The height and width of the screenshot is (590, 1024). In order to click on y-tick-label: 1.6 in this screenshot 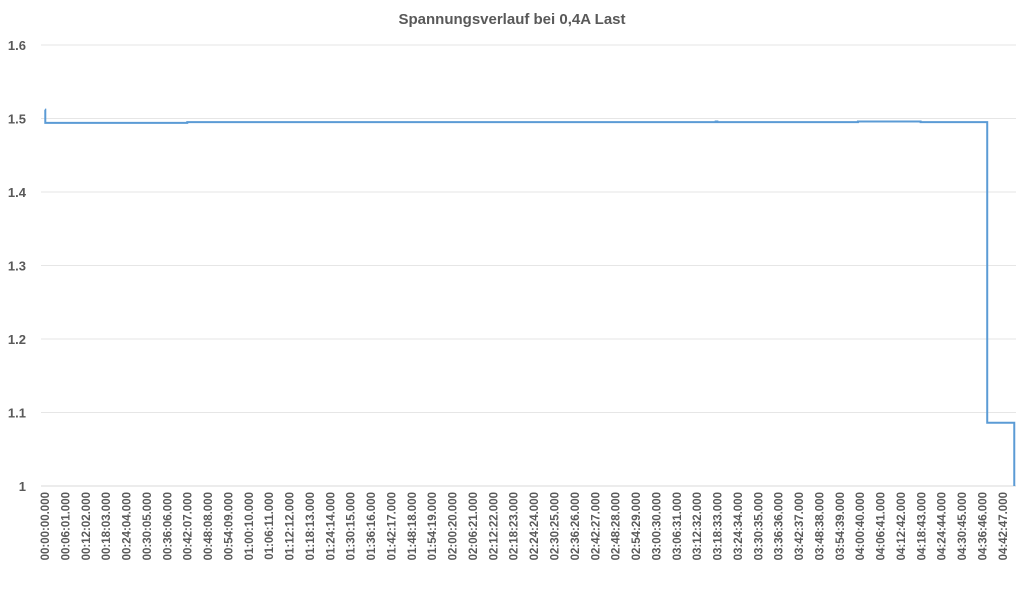, I will do `click(17, 45)`.